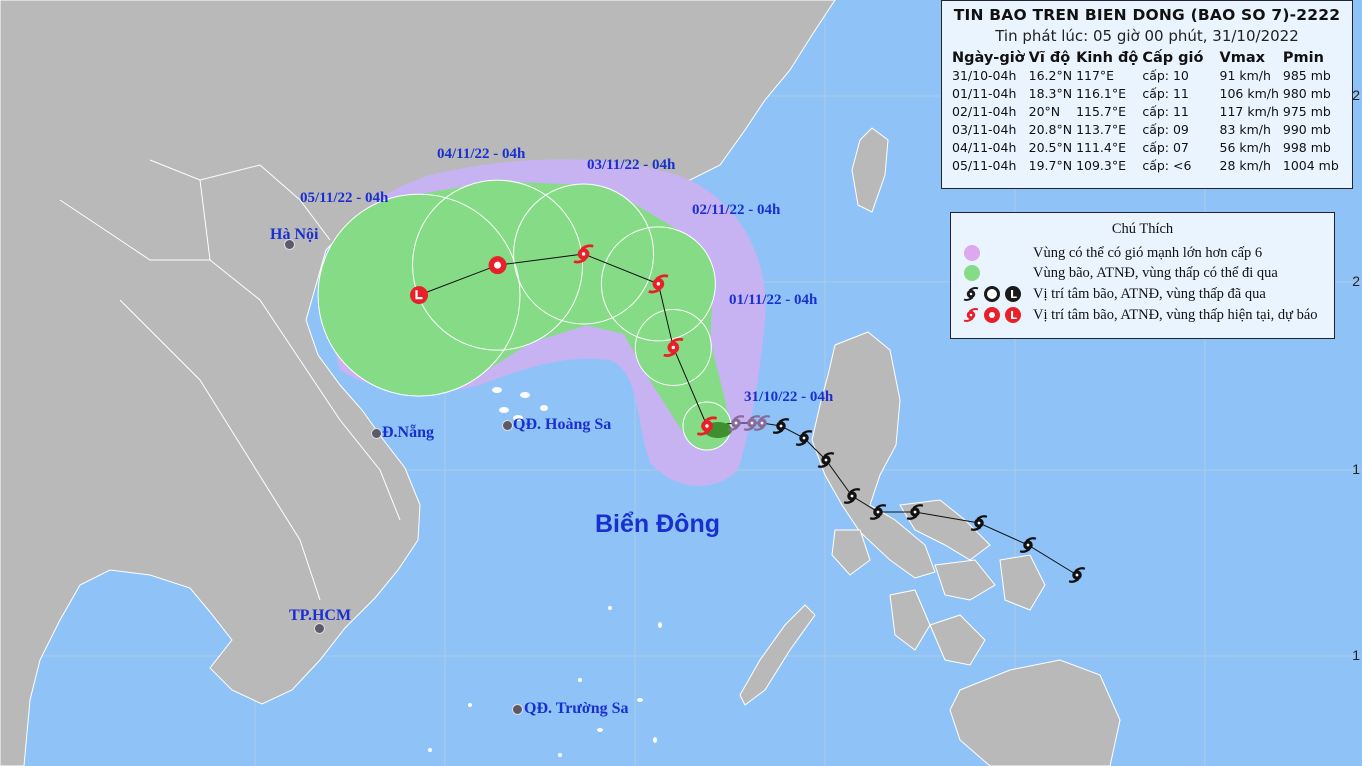  Describe the element at coordinates (1147, 36) in the screenshot. I see `bulletin-issued: Tin phát lúc: 05 giờ 00 phút, 31/10/2022` at that location.